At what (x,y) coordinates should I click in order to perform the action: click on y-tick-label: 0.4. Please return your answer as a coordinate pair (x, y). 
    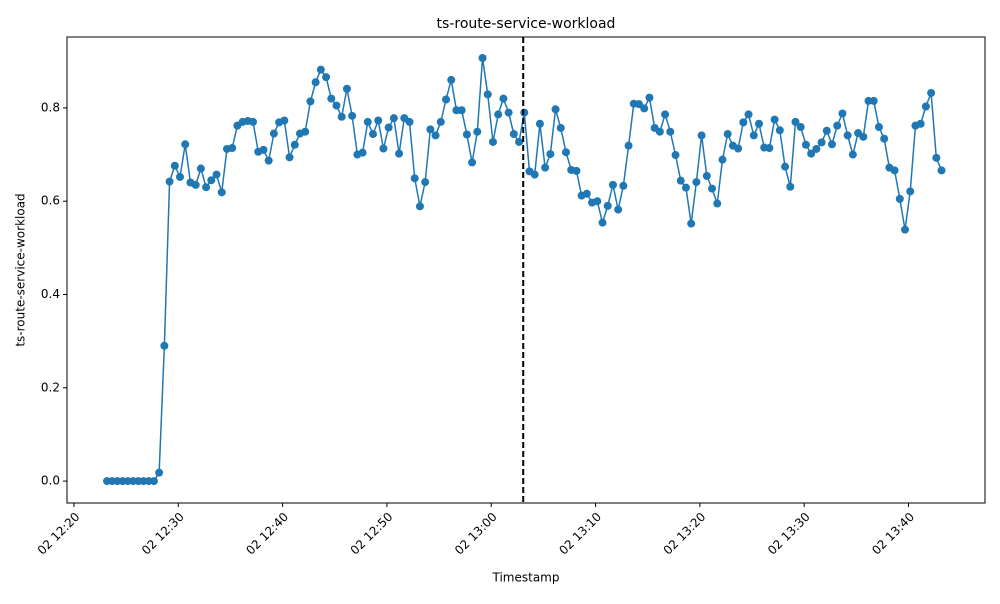
    Looking at the image, I should click on (50, 294).